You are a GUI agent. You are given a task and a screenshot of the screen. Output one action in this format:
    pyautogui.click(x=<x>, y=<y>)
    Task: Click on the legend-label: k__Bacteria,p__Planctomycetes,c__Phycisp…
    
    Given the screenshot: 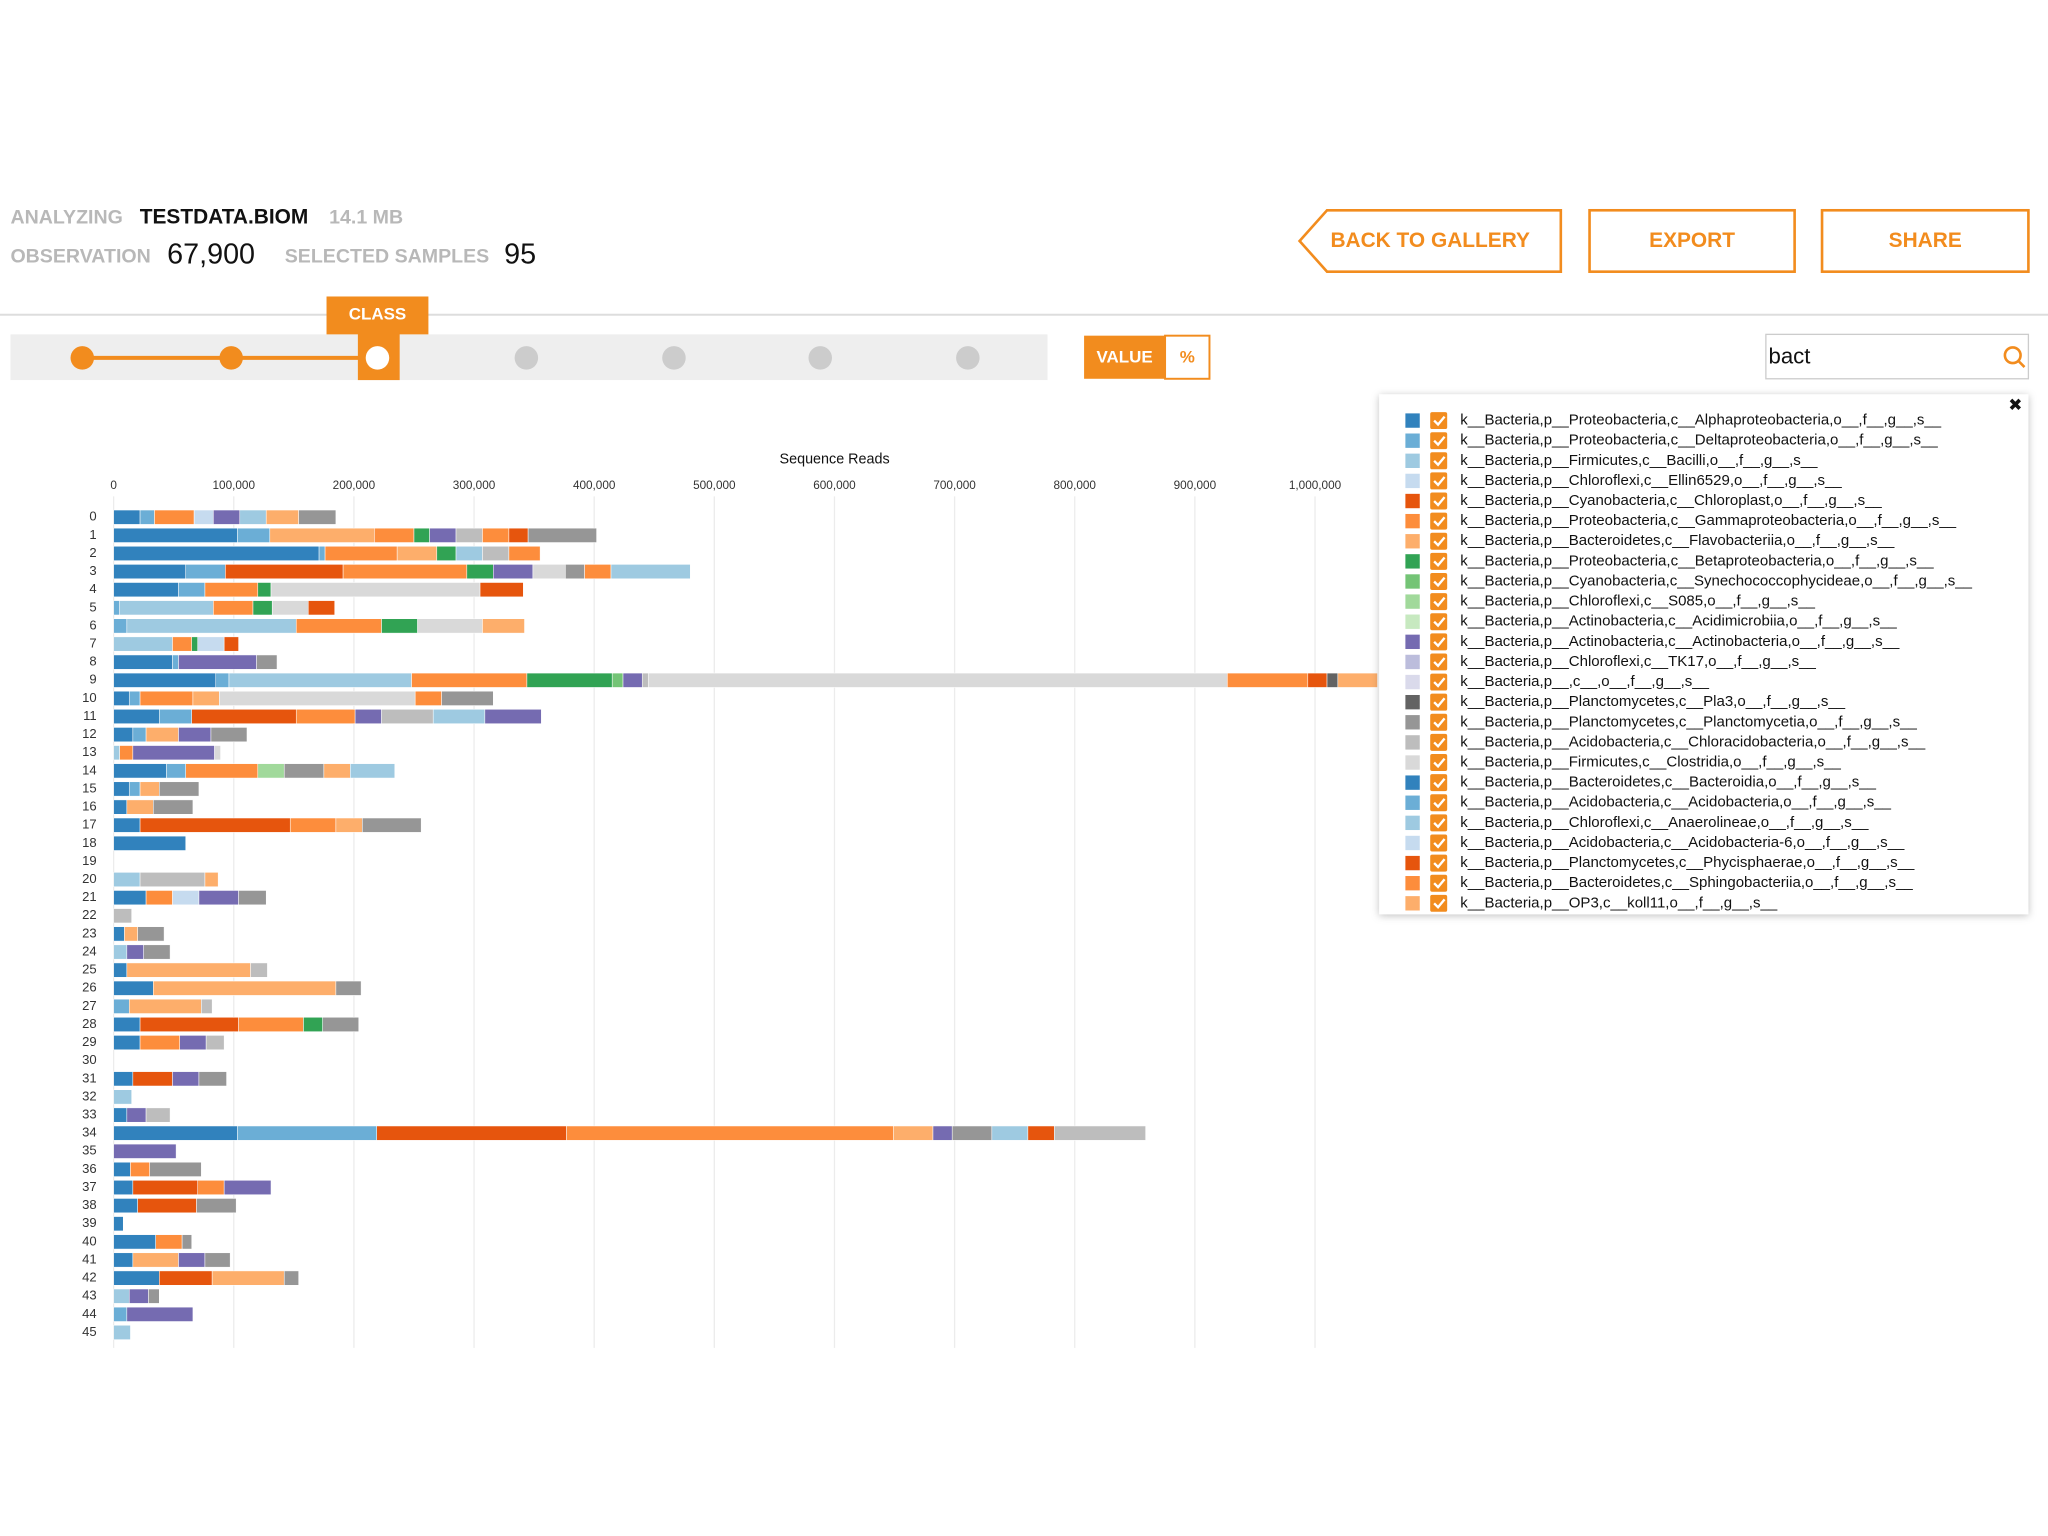 What is the action you would take?
    pyautogui.click(x=1687, y=862)
    